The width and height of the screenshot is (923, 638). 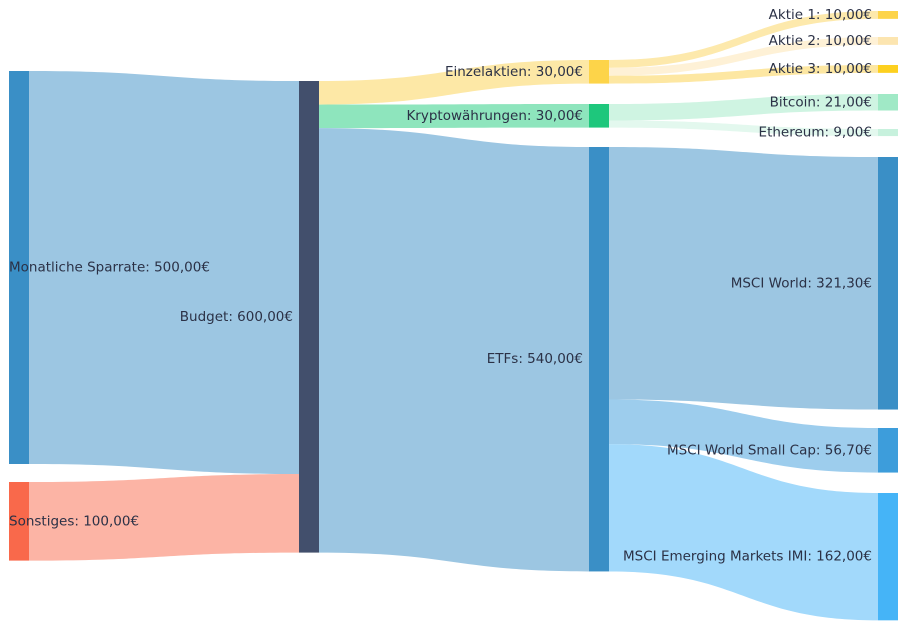 I want to click on label-etfs: ETFs: 540,00€, so click(x=535, y=359).